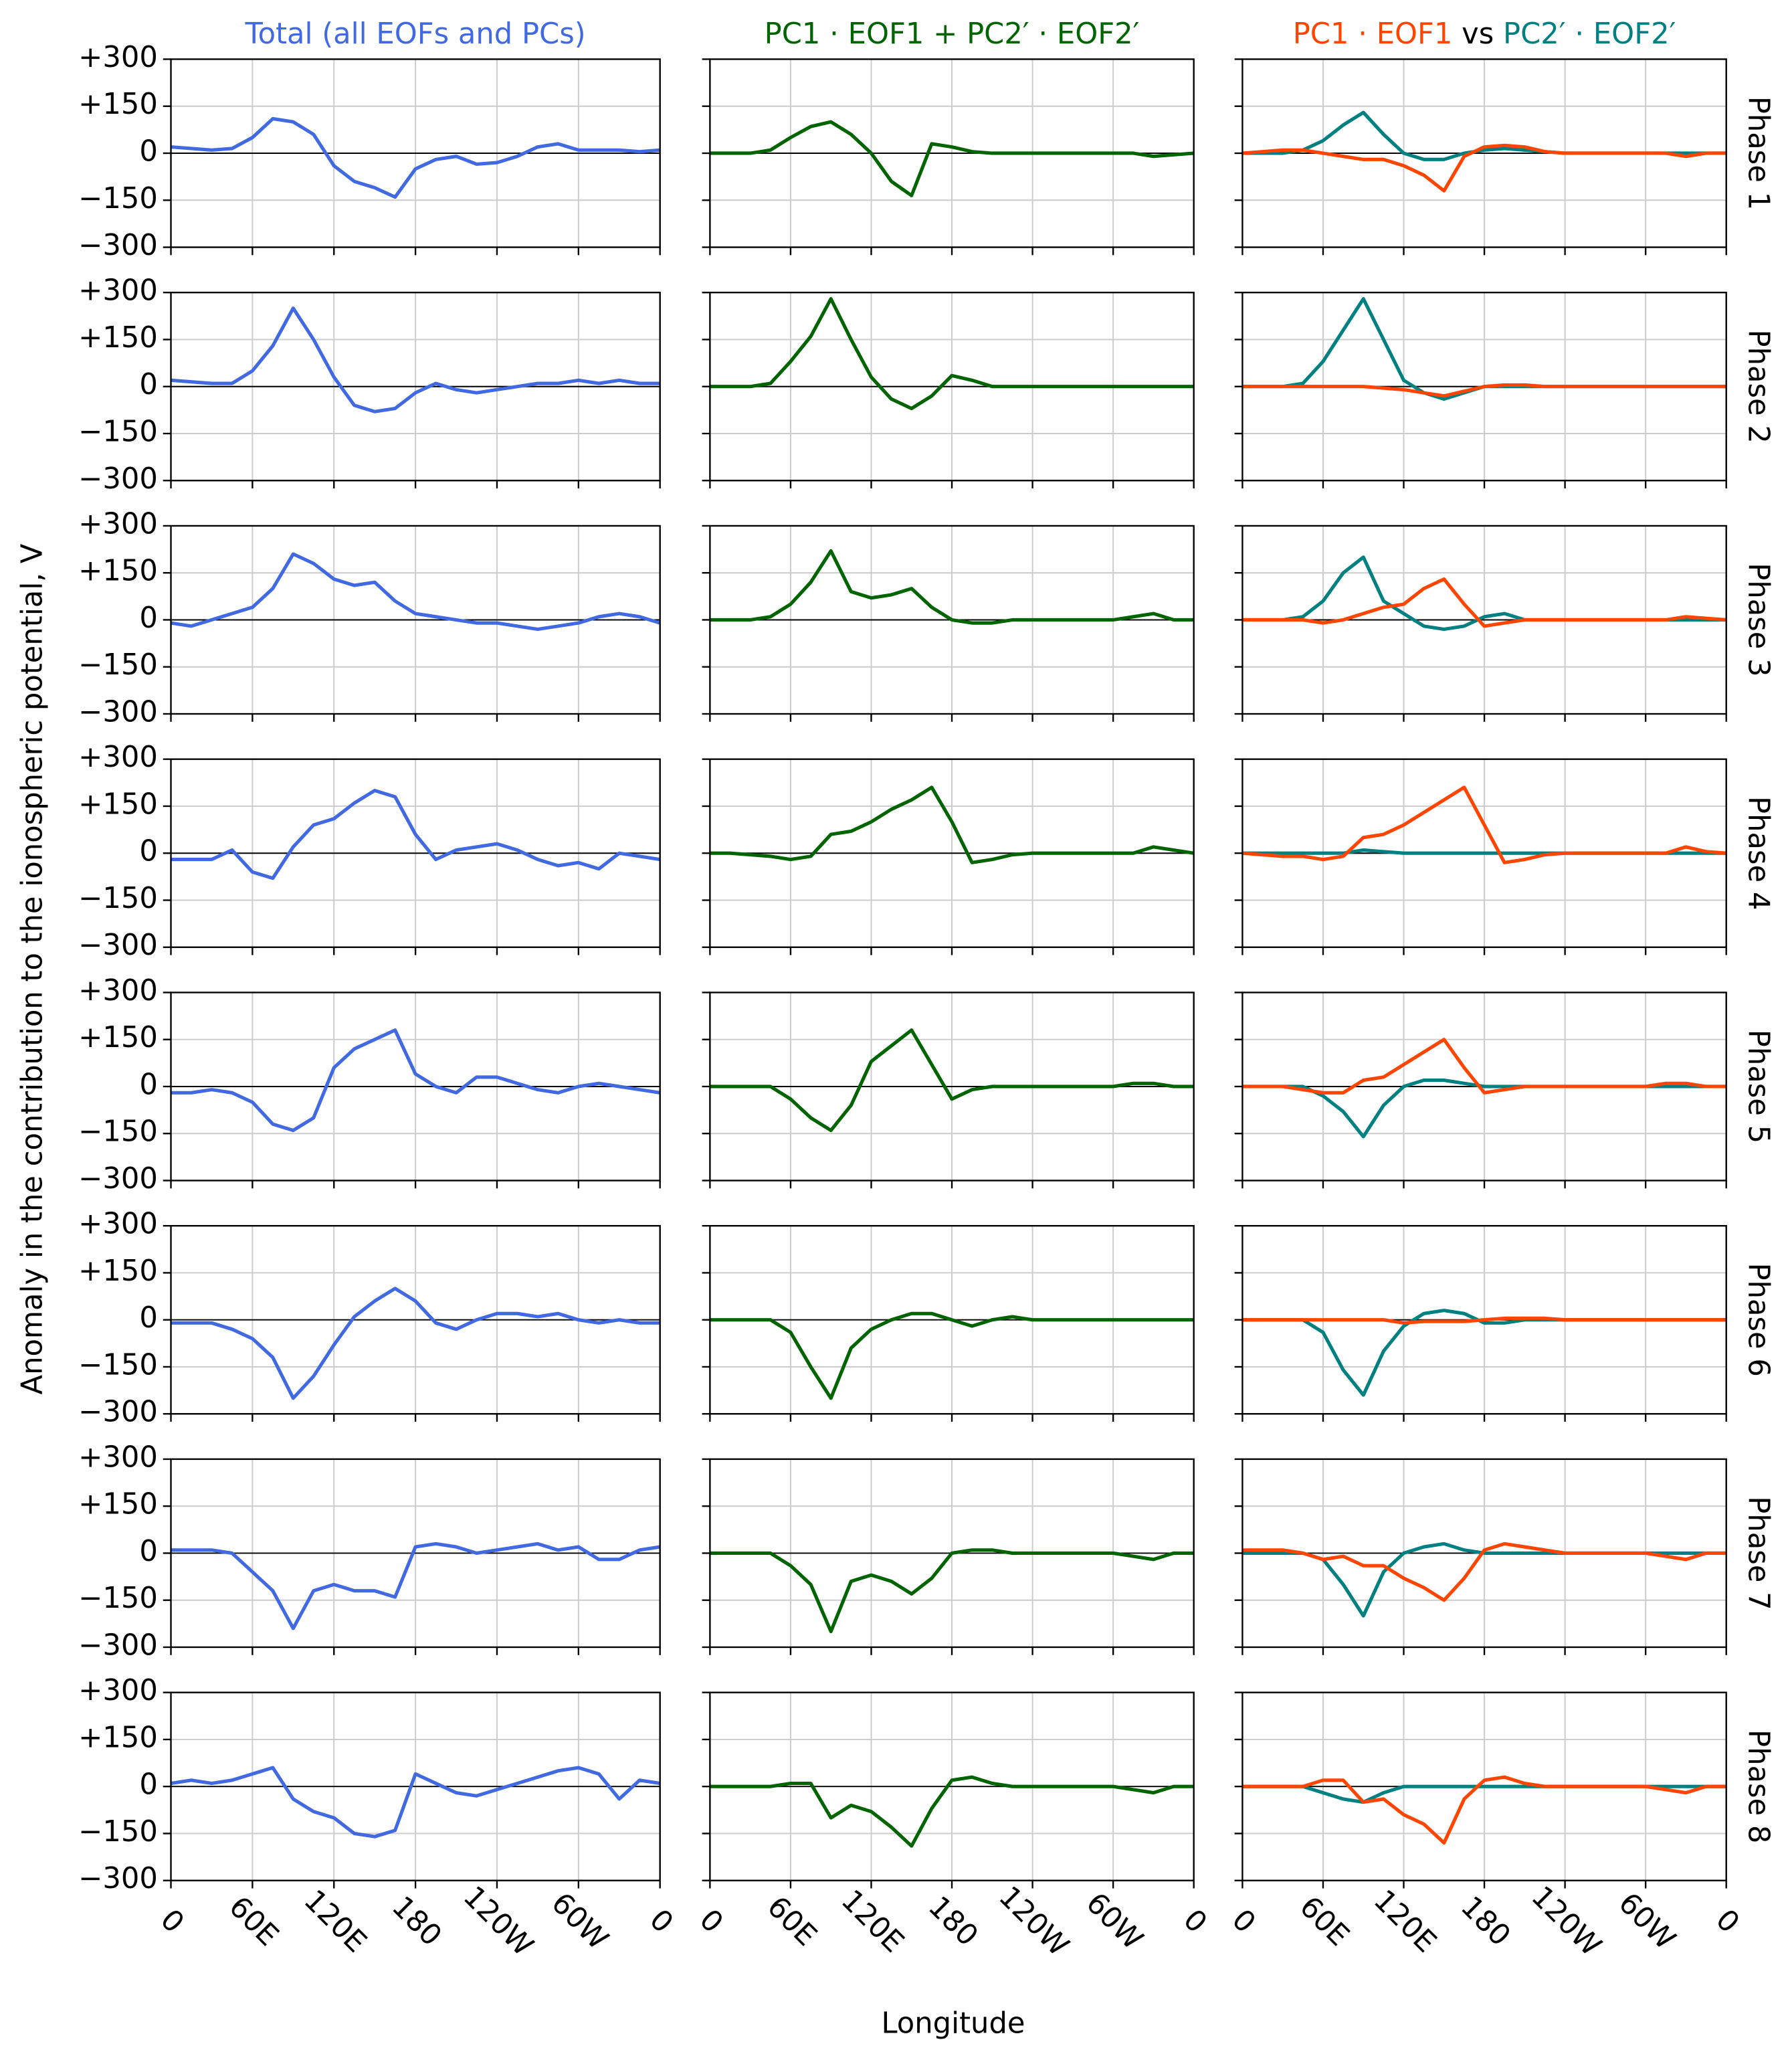  Describe the element at coordinates (1589, 34) in the screenshot. I see `title-part: PC2′ · EOF2′` at that location.